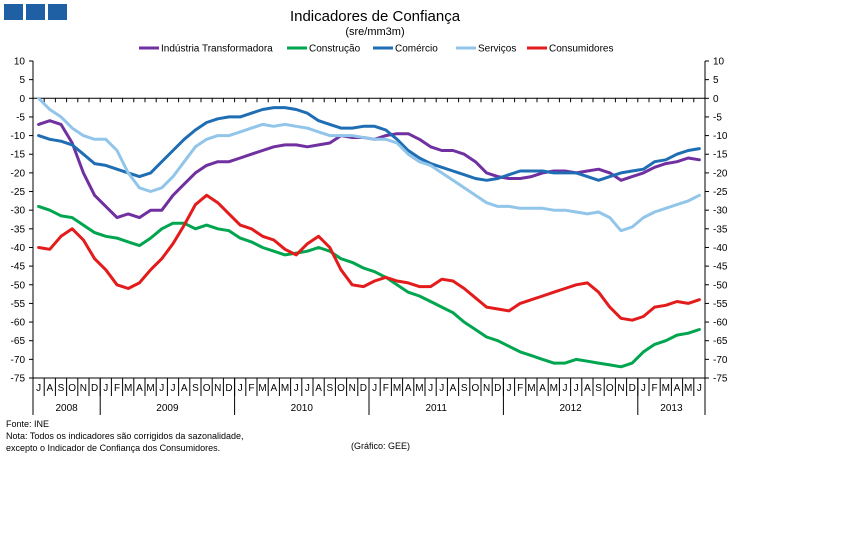 The image size is (864, 540). I want to click on y-tick-label-left: -55, so click(18, 304).